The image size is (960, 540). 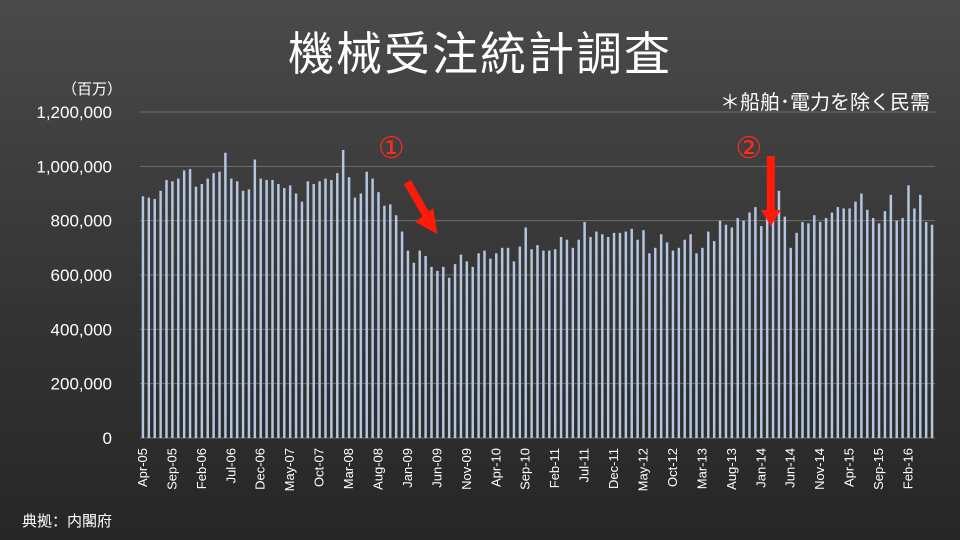 I want to click on x-tick-label: Apr-10, so click(x=495, y=467).